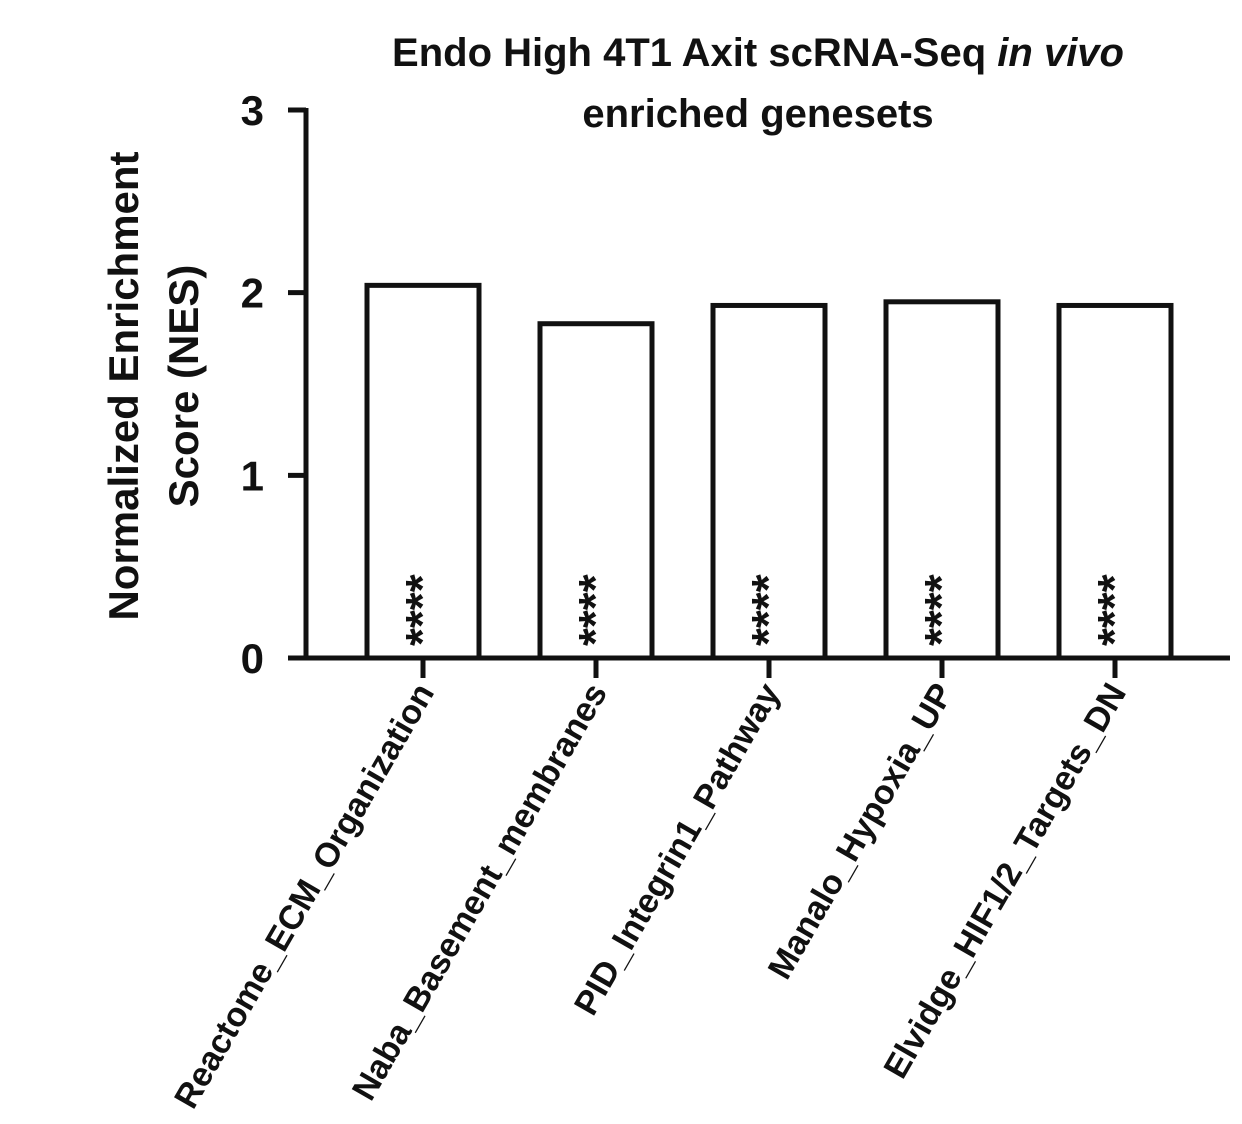  I want to click on y-tick-label: 3, so click(252, 110).